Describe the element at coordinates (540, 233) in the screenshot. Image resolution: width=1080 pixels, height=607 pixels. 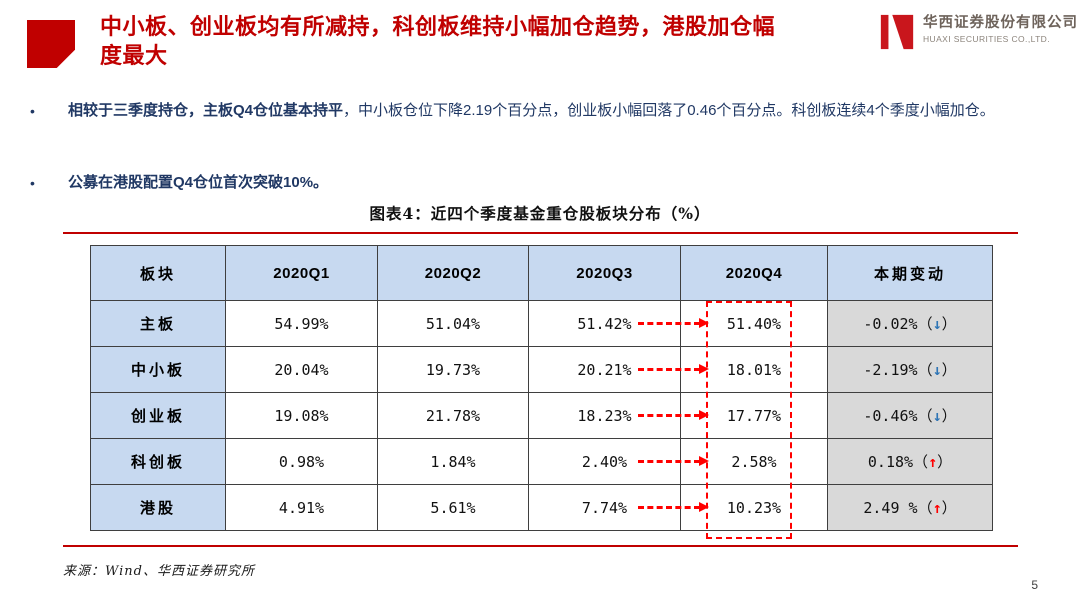
I see `divider-line-top` at that location.